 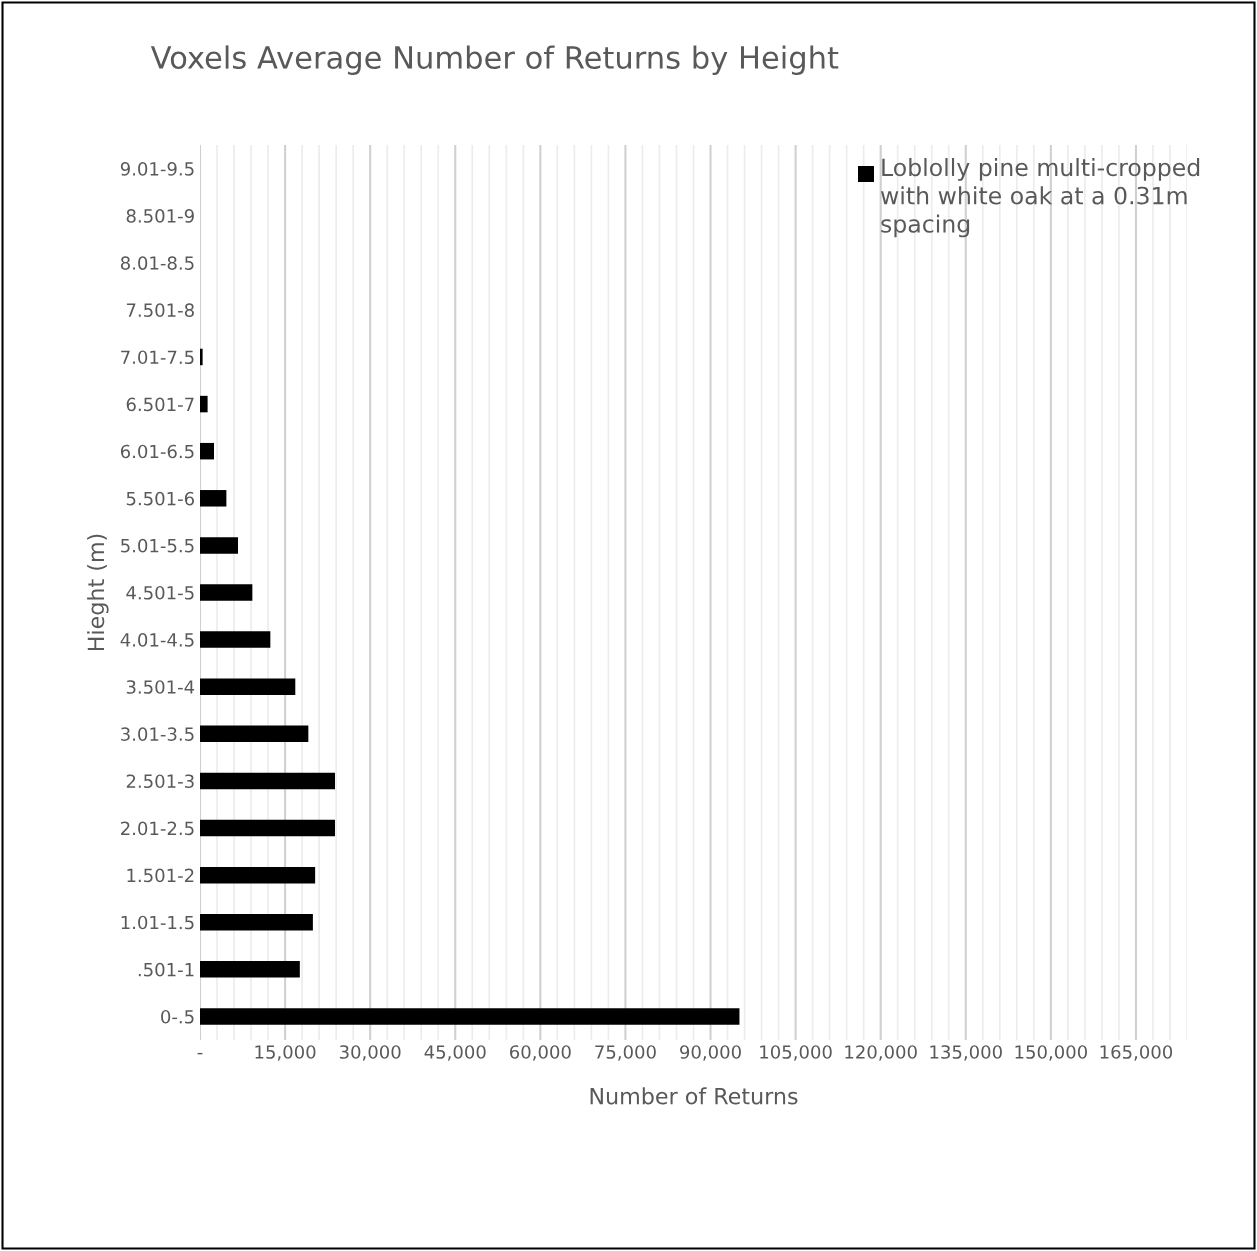 I want to click on y-tick-label: 9.01-9.5, so click(x=157, y=169).